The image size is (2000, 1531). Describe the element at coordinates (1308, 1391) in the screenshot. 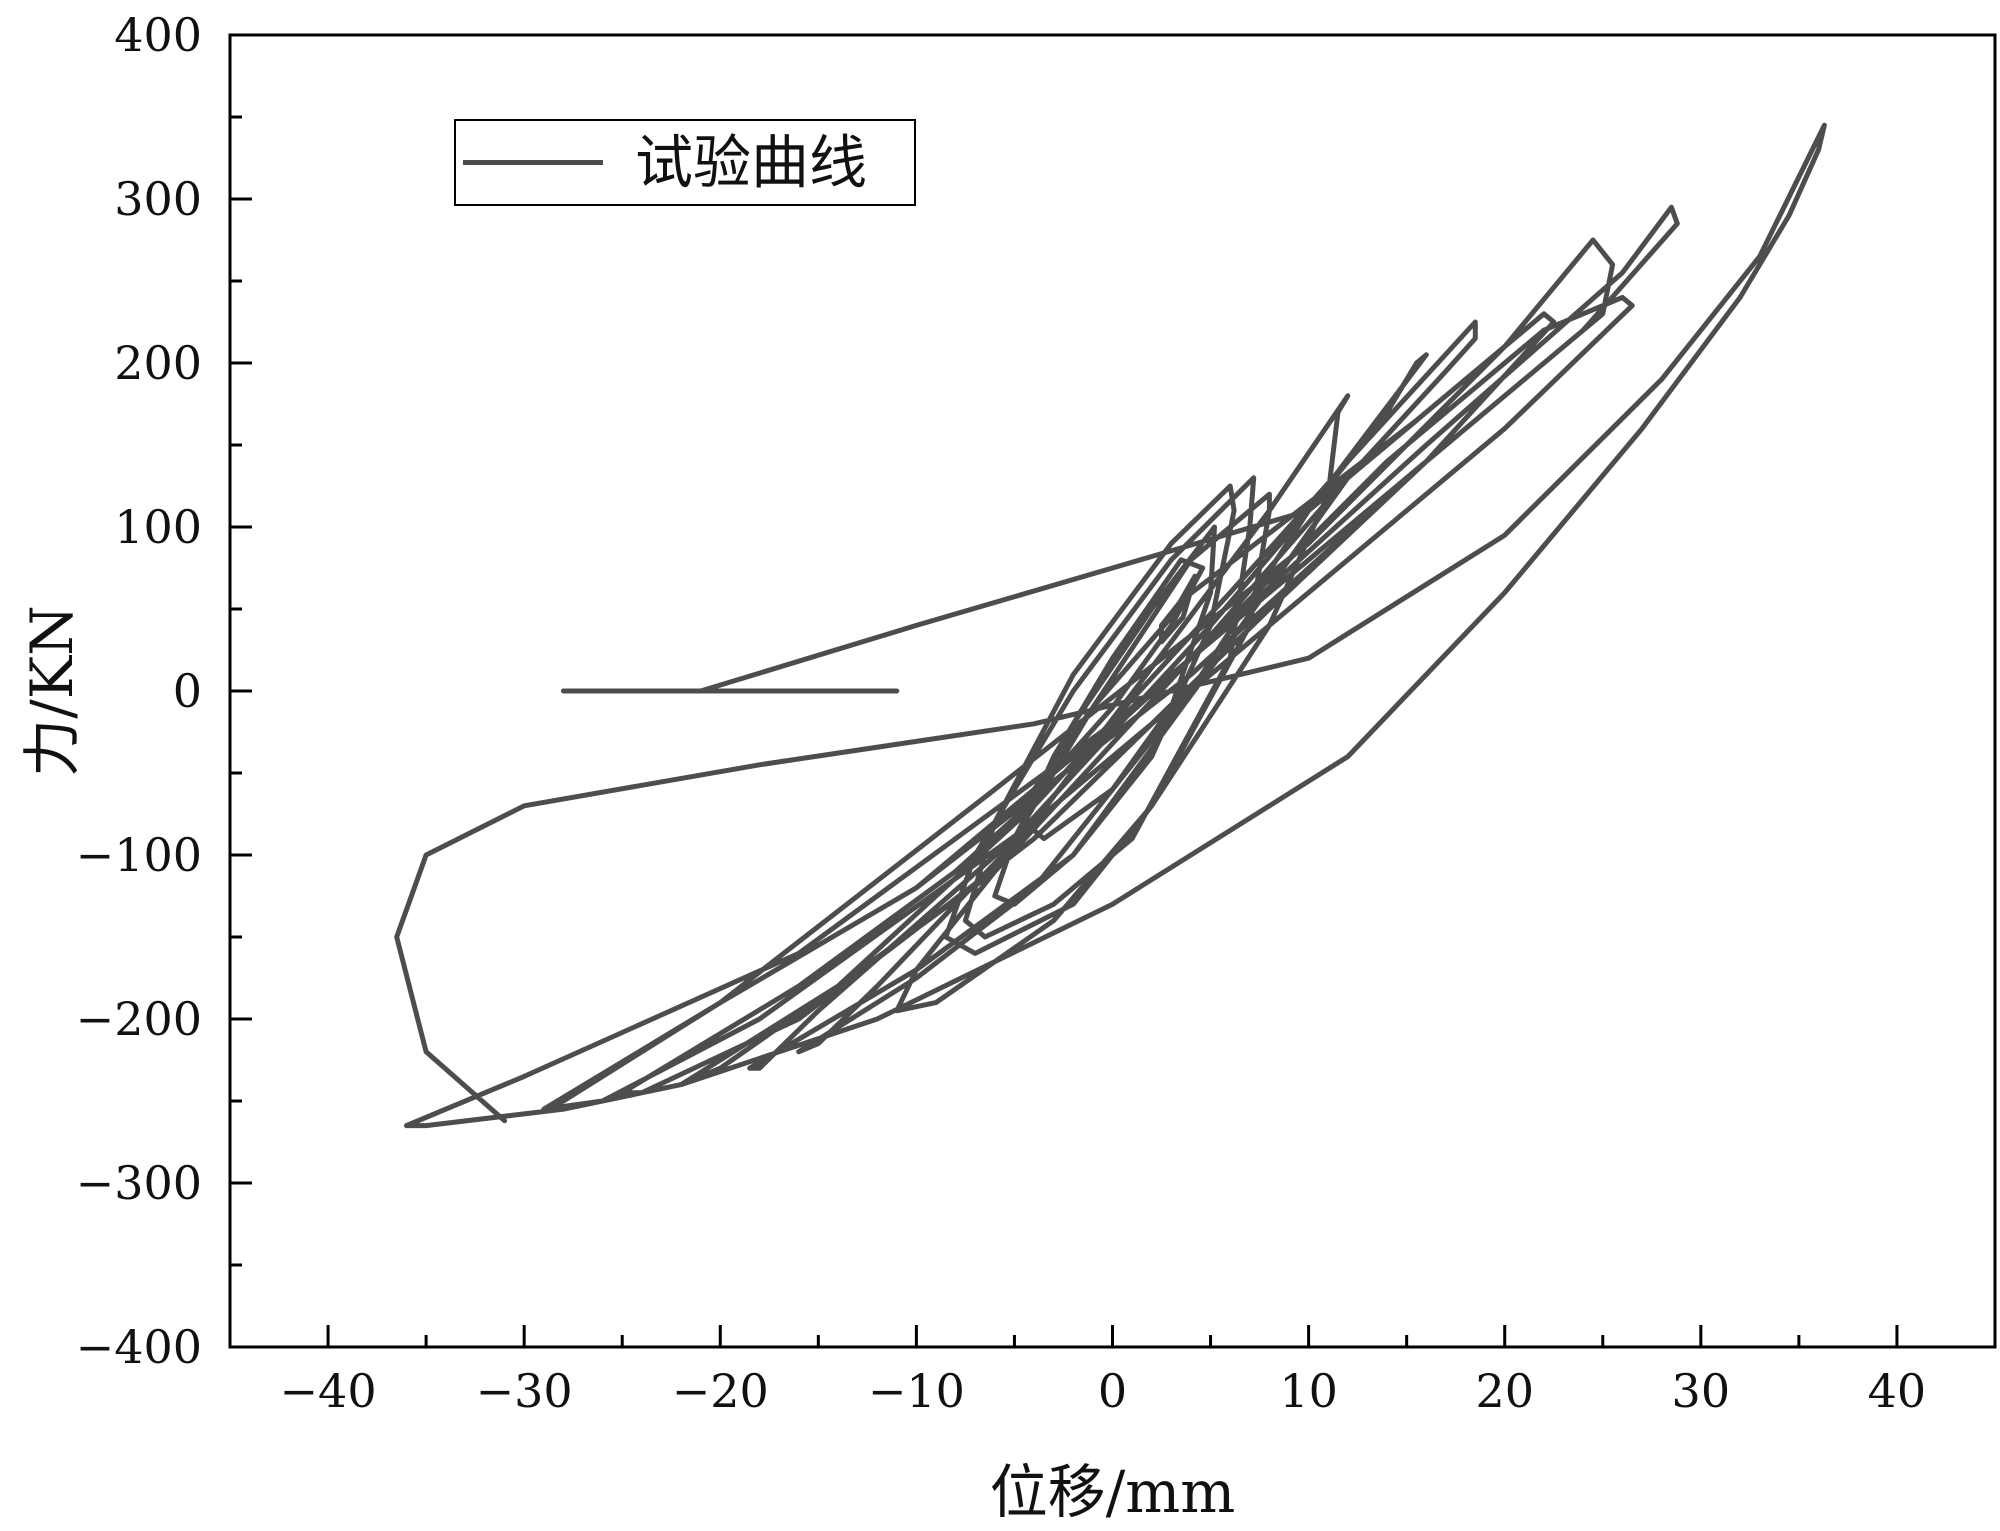

I see `x-tick-label: 10` at that location.